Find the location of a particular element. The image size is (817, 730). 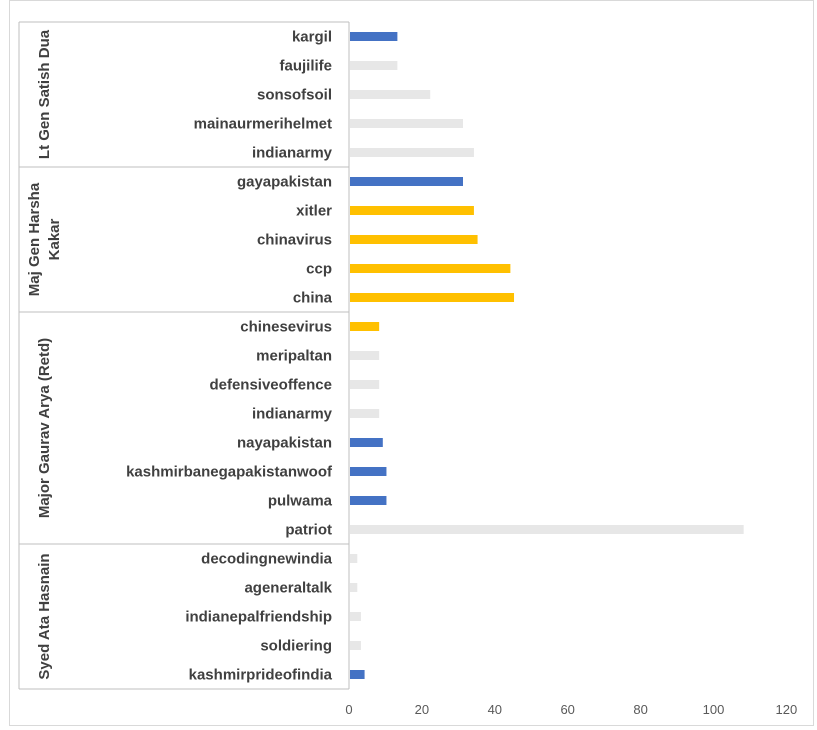

x-tick-label: 40 is located at coordinates (495, 709).